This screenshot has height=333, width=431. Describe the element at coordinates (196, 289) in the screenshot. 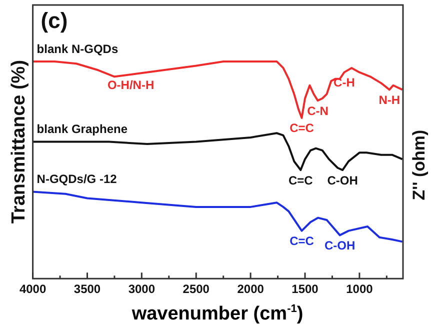

I see `x-tick-label: 2500` at that location.